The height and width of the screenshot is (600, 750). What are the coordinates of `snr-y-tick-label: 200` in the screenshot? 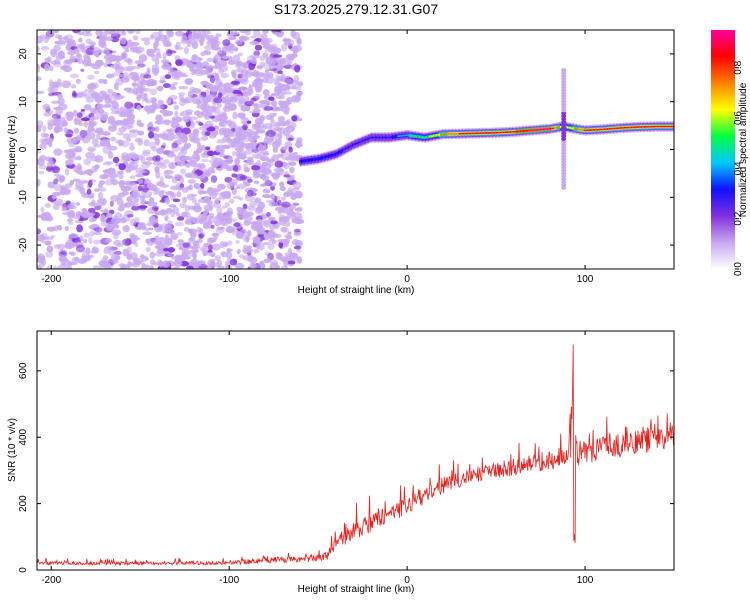 It's located at (23, 503).